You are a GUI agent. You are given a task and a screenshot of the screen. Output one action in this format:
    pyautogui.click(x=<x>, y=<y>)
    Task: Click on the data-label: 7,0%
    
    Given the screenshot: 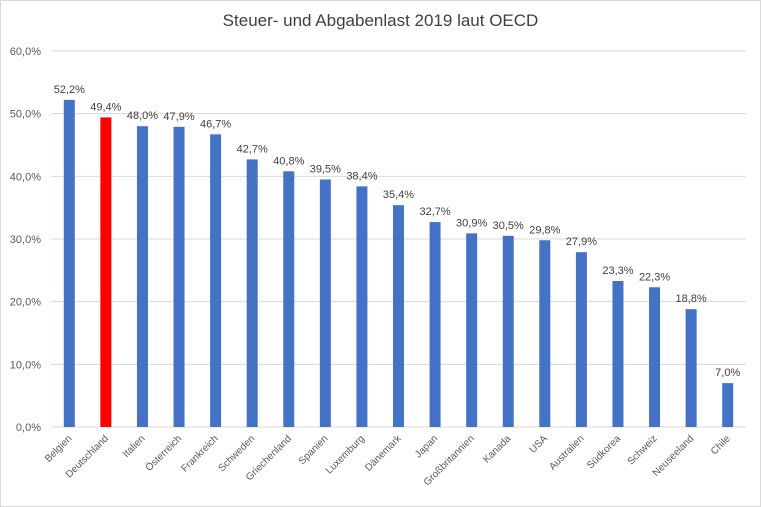 What is the action you would take?
    pyautogui.click(x=727, y=373)
    